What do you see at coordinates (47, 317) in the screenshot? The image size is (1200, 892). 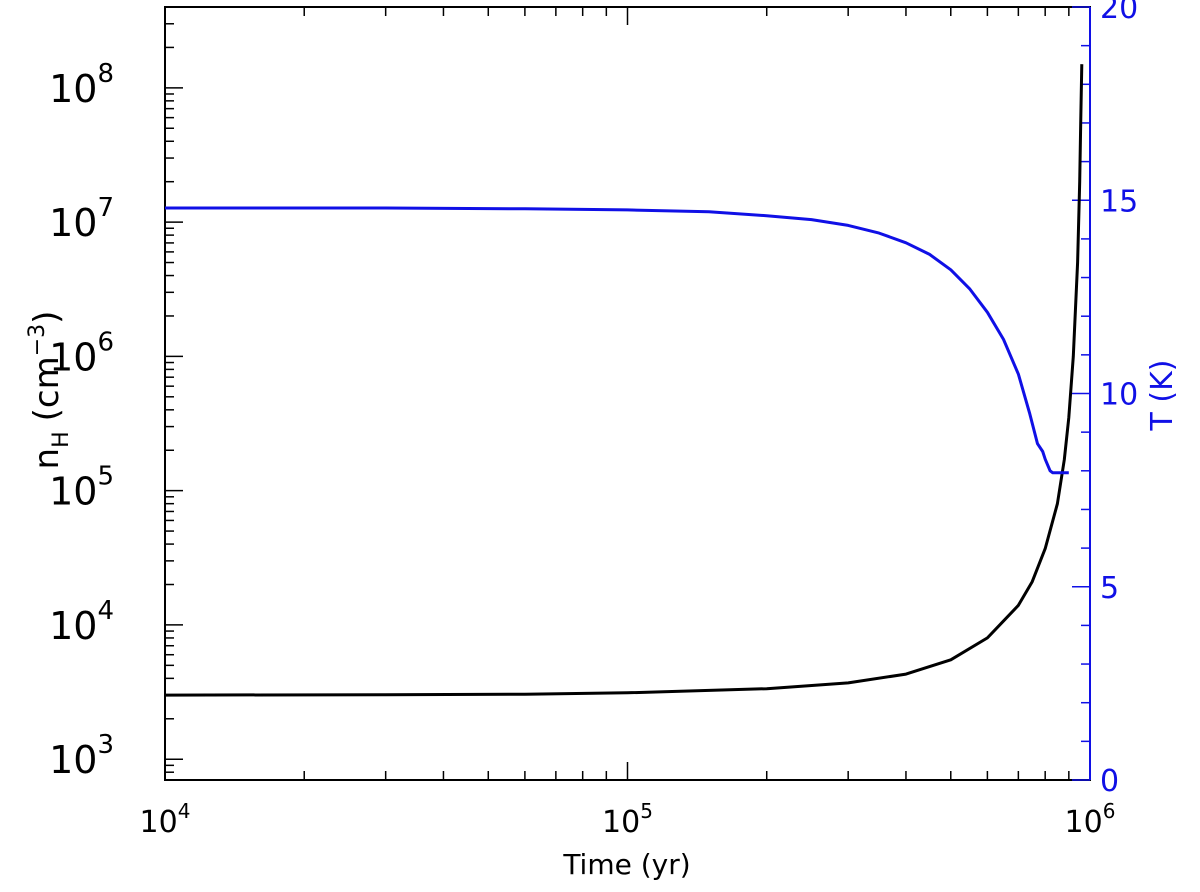 I see `y-left-label-close: )` at bounding box center [47, 317].